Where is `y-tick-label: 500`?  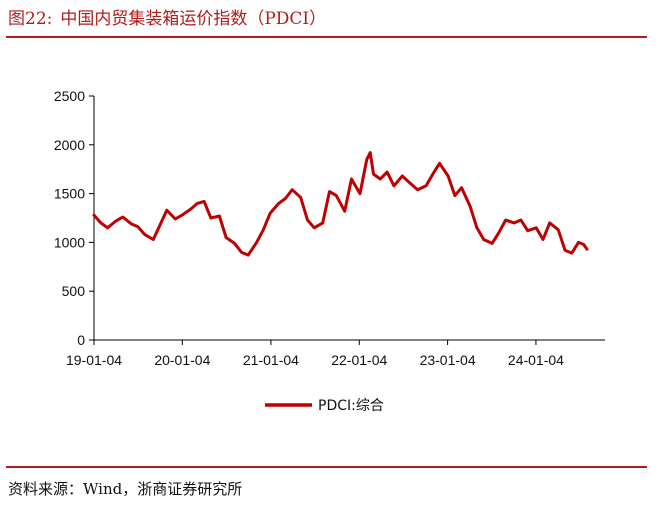
y-tick-label: 500 is located at coordinates (74, 291).